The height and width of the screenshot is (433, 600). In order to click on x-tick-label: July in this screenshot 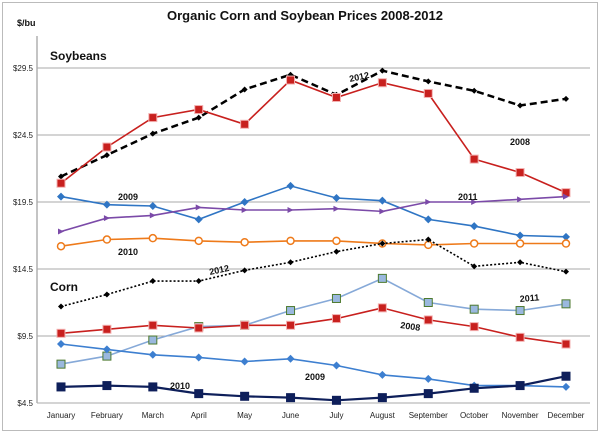, I will do `click(336, 415)`.